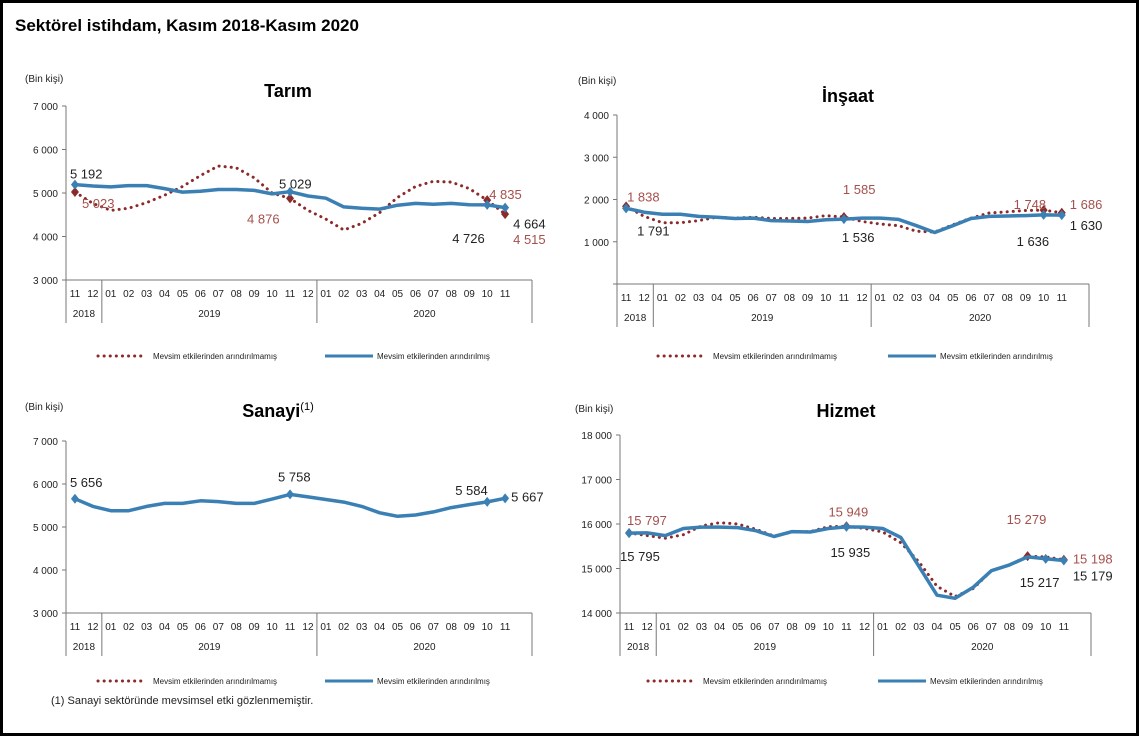 The image size is (1139, 736). Describe the element at coordinates (527, 496) in the screenshot. I see `data-label: 5 667` at that location.